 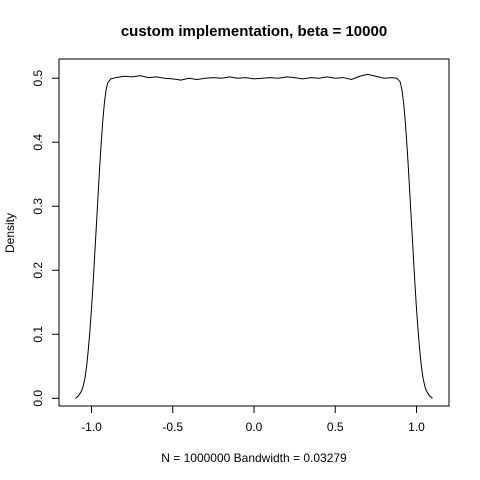 I want to click on x-axis-label: N = 1000000 Bandwidth = 0.03279, so click(x=254, y=458).